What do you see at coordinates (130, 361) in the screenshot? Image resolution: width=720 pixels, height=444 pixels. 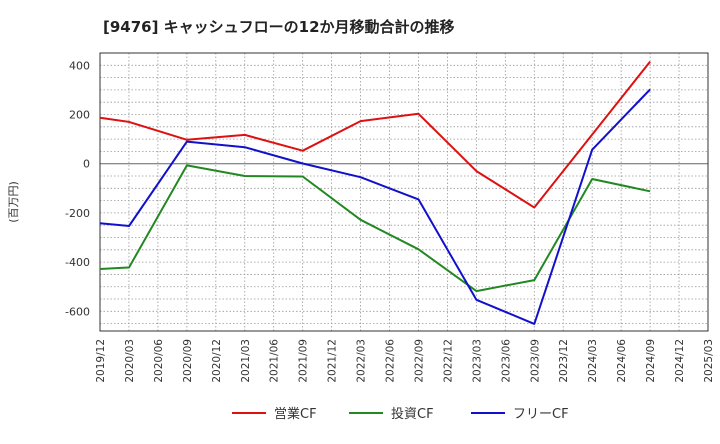 I see `x-tick-label: 2020/03` at bounding box center [130, 361].